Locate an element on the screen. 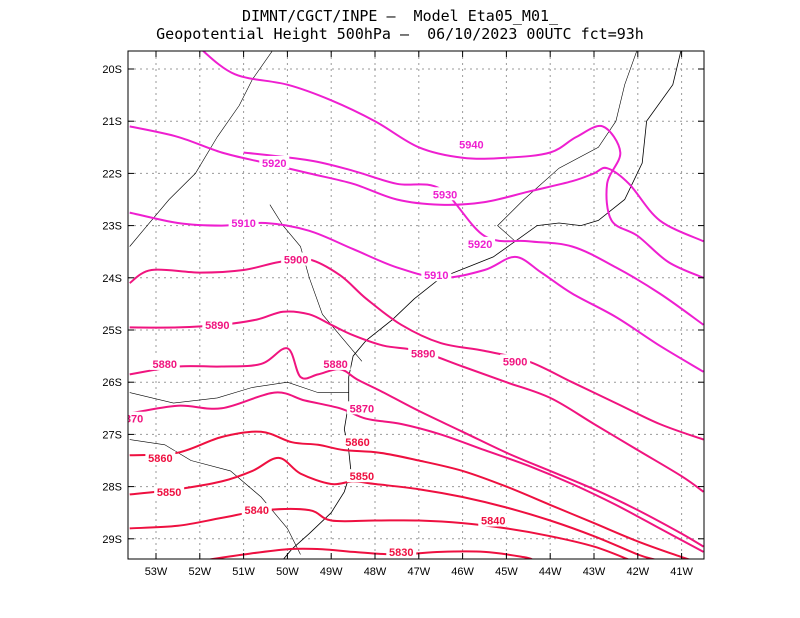 This screenshot has height=618, width=800. longitude-labels: 53W 52W 51W 50W 49W 48W 47W 46W 45W 44W 43W 42W 41W is located at coordinates (419, 572).